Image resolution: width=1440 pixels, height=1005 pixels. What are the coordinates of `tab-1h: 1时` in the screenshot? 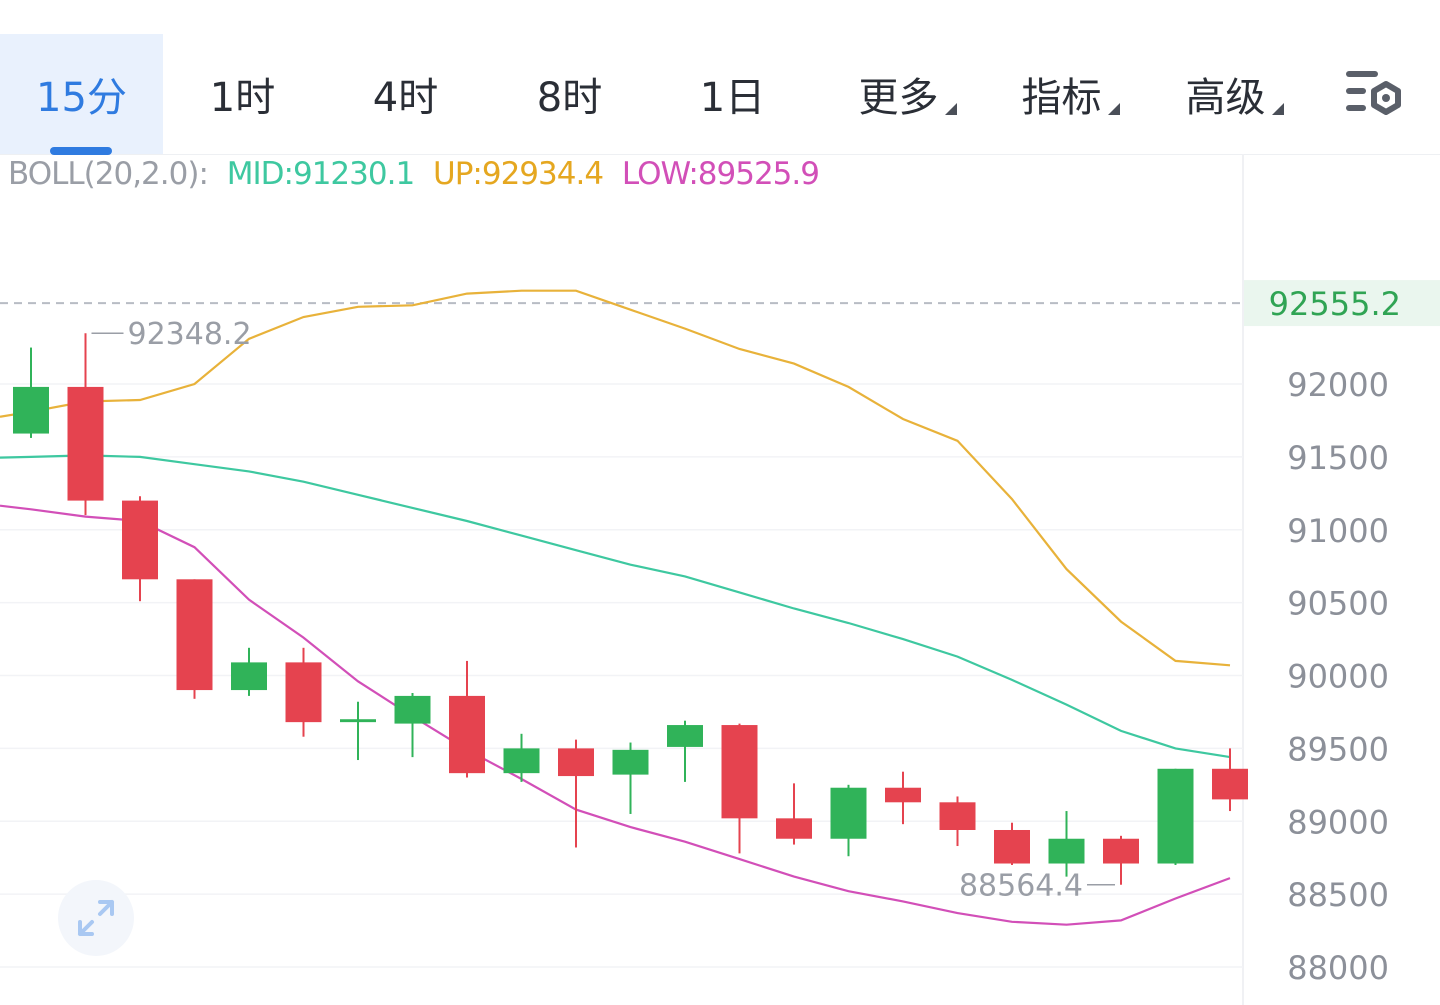 It's located at (242, 94).